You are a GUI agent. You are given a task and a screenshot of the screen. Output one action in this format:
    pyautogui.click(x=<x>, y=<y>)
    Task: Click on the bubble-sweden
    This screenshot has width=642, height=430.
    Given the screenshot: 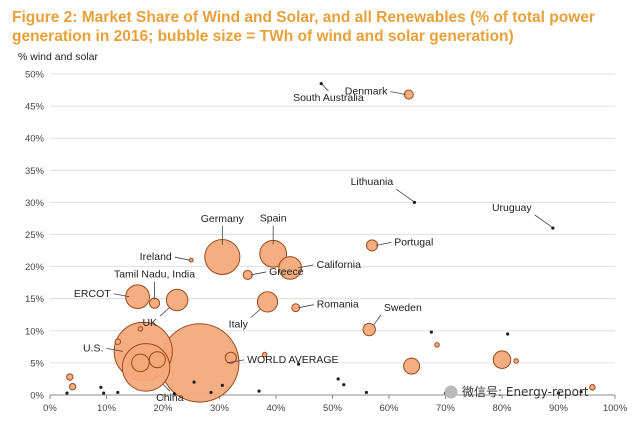 What is the action you would take?
    pyautogui.click(x=369, y=329)
    